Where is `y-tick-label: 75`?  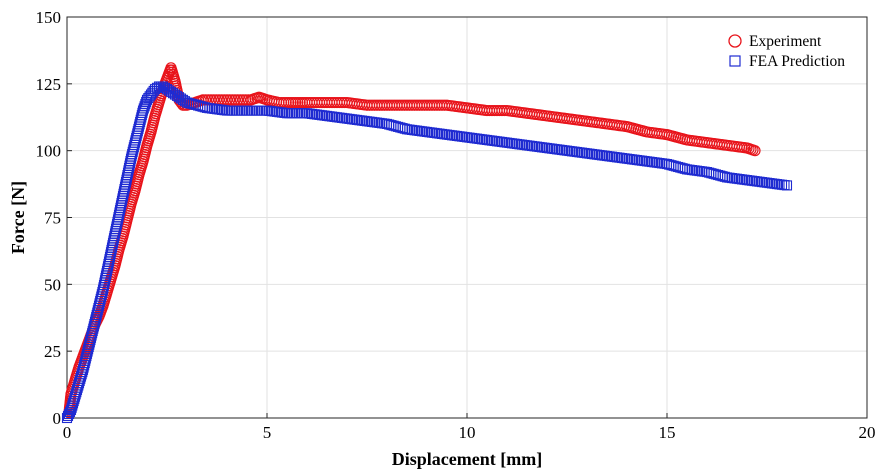 y-tick-label: 75 is located at coordinates (52, 218).